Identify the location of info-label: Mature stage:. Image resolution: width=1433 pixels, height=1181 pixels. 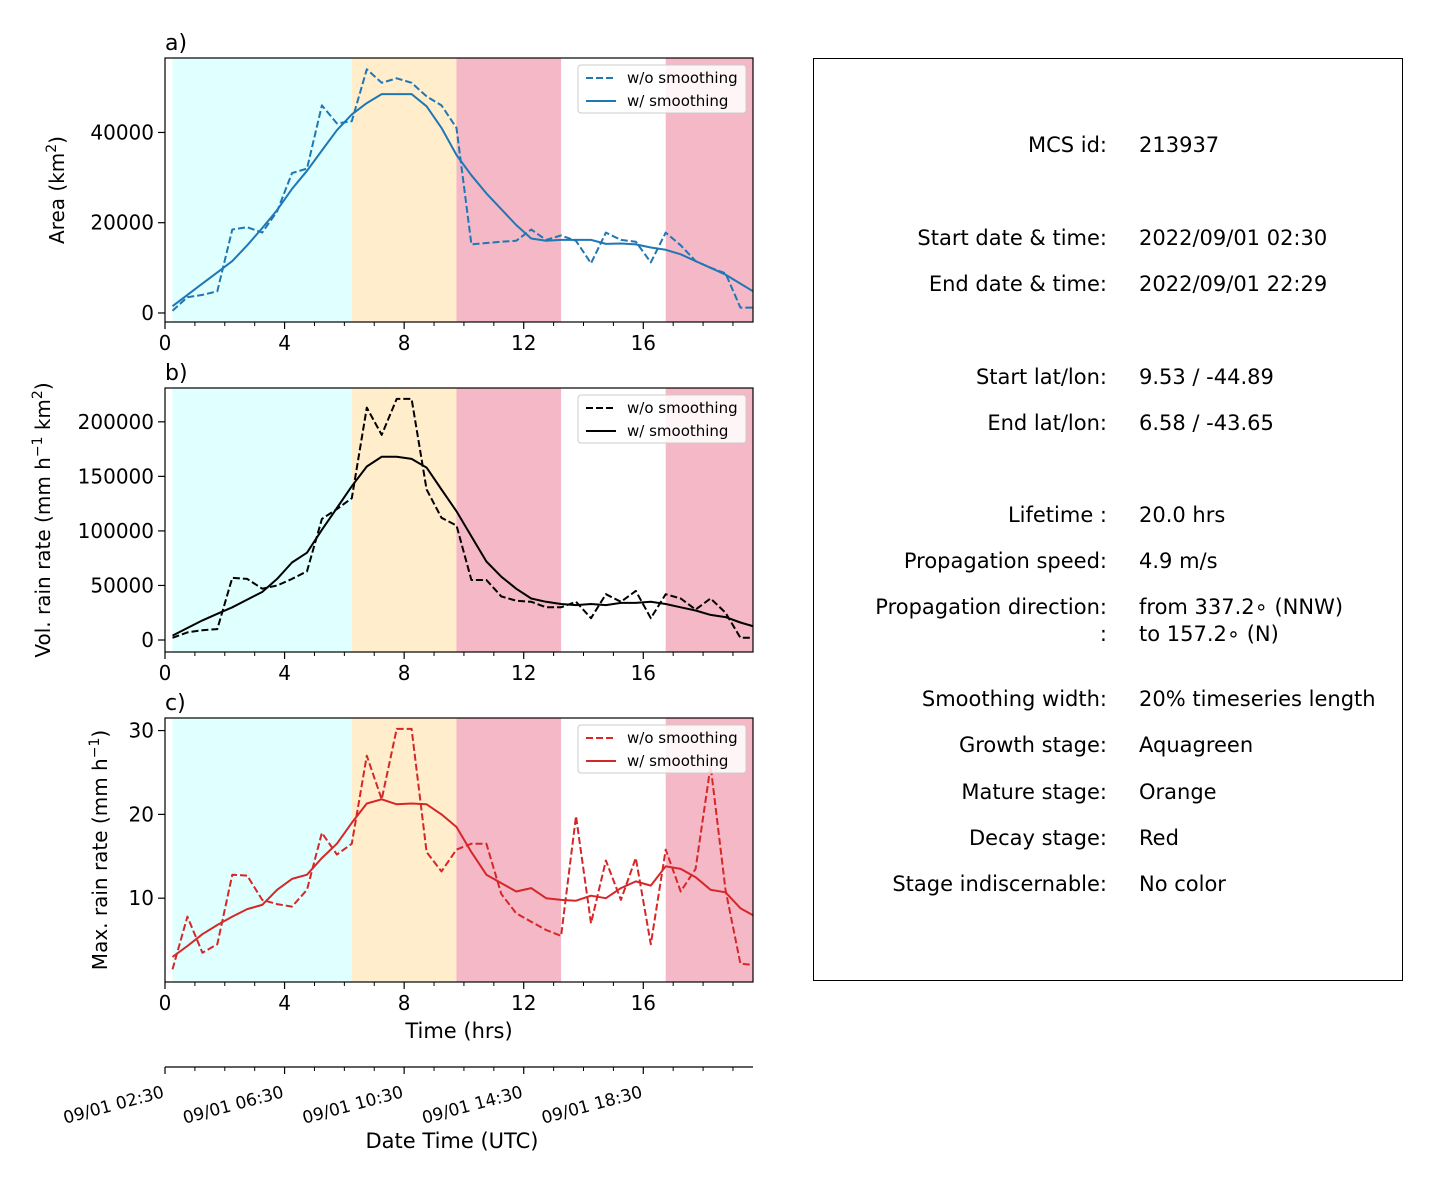
(1034, 792).